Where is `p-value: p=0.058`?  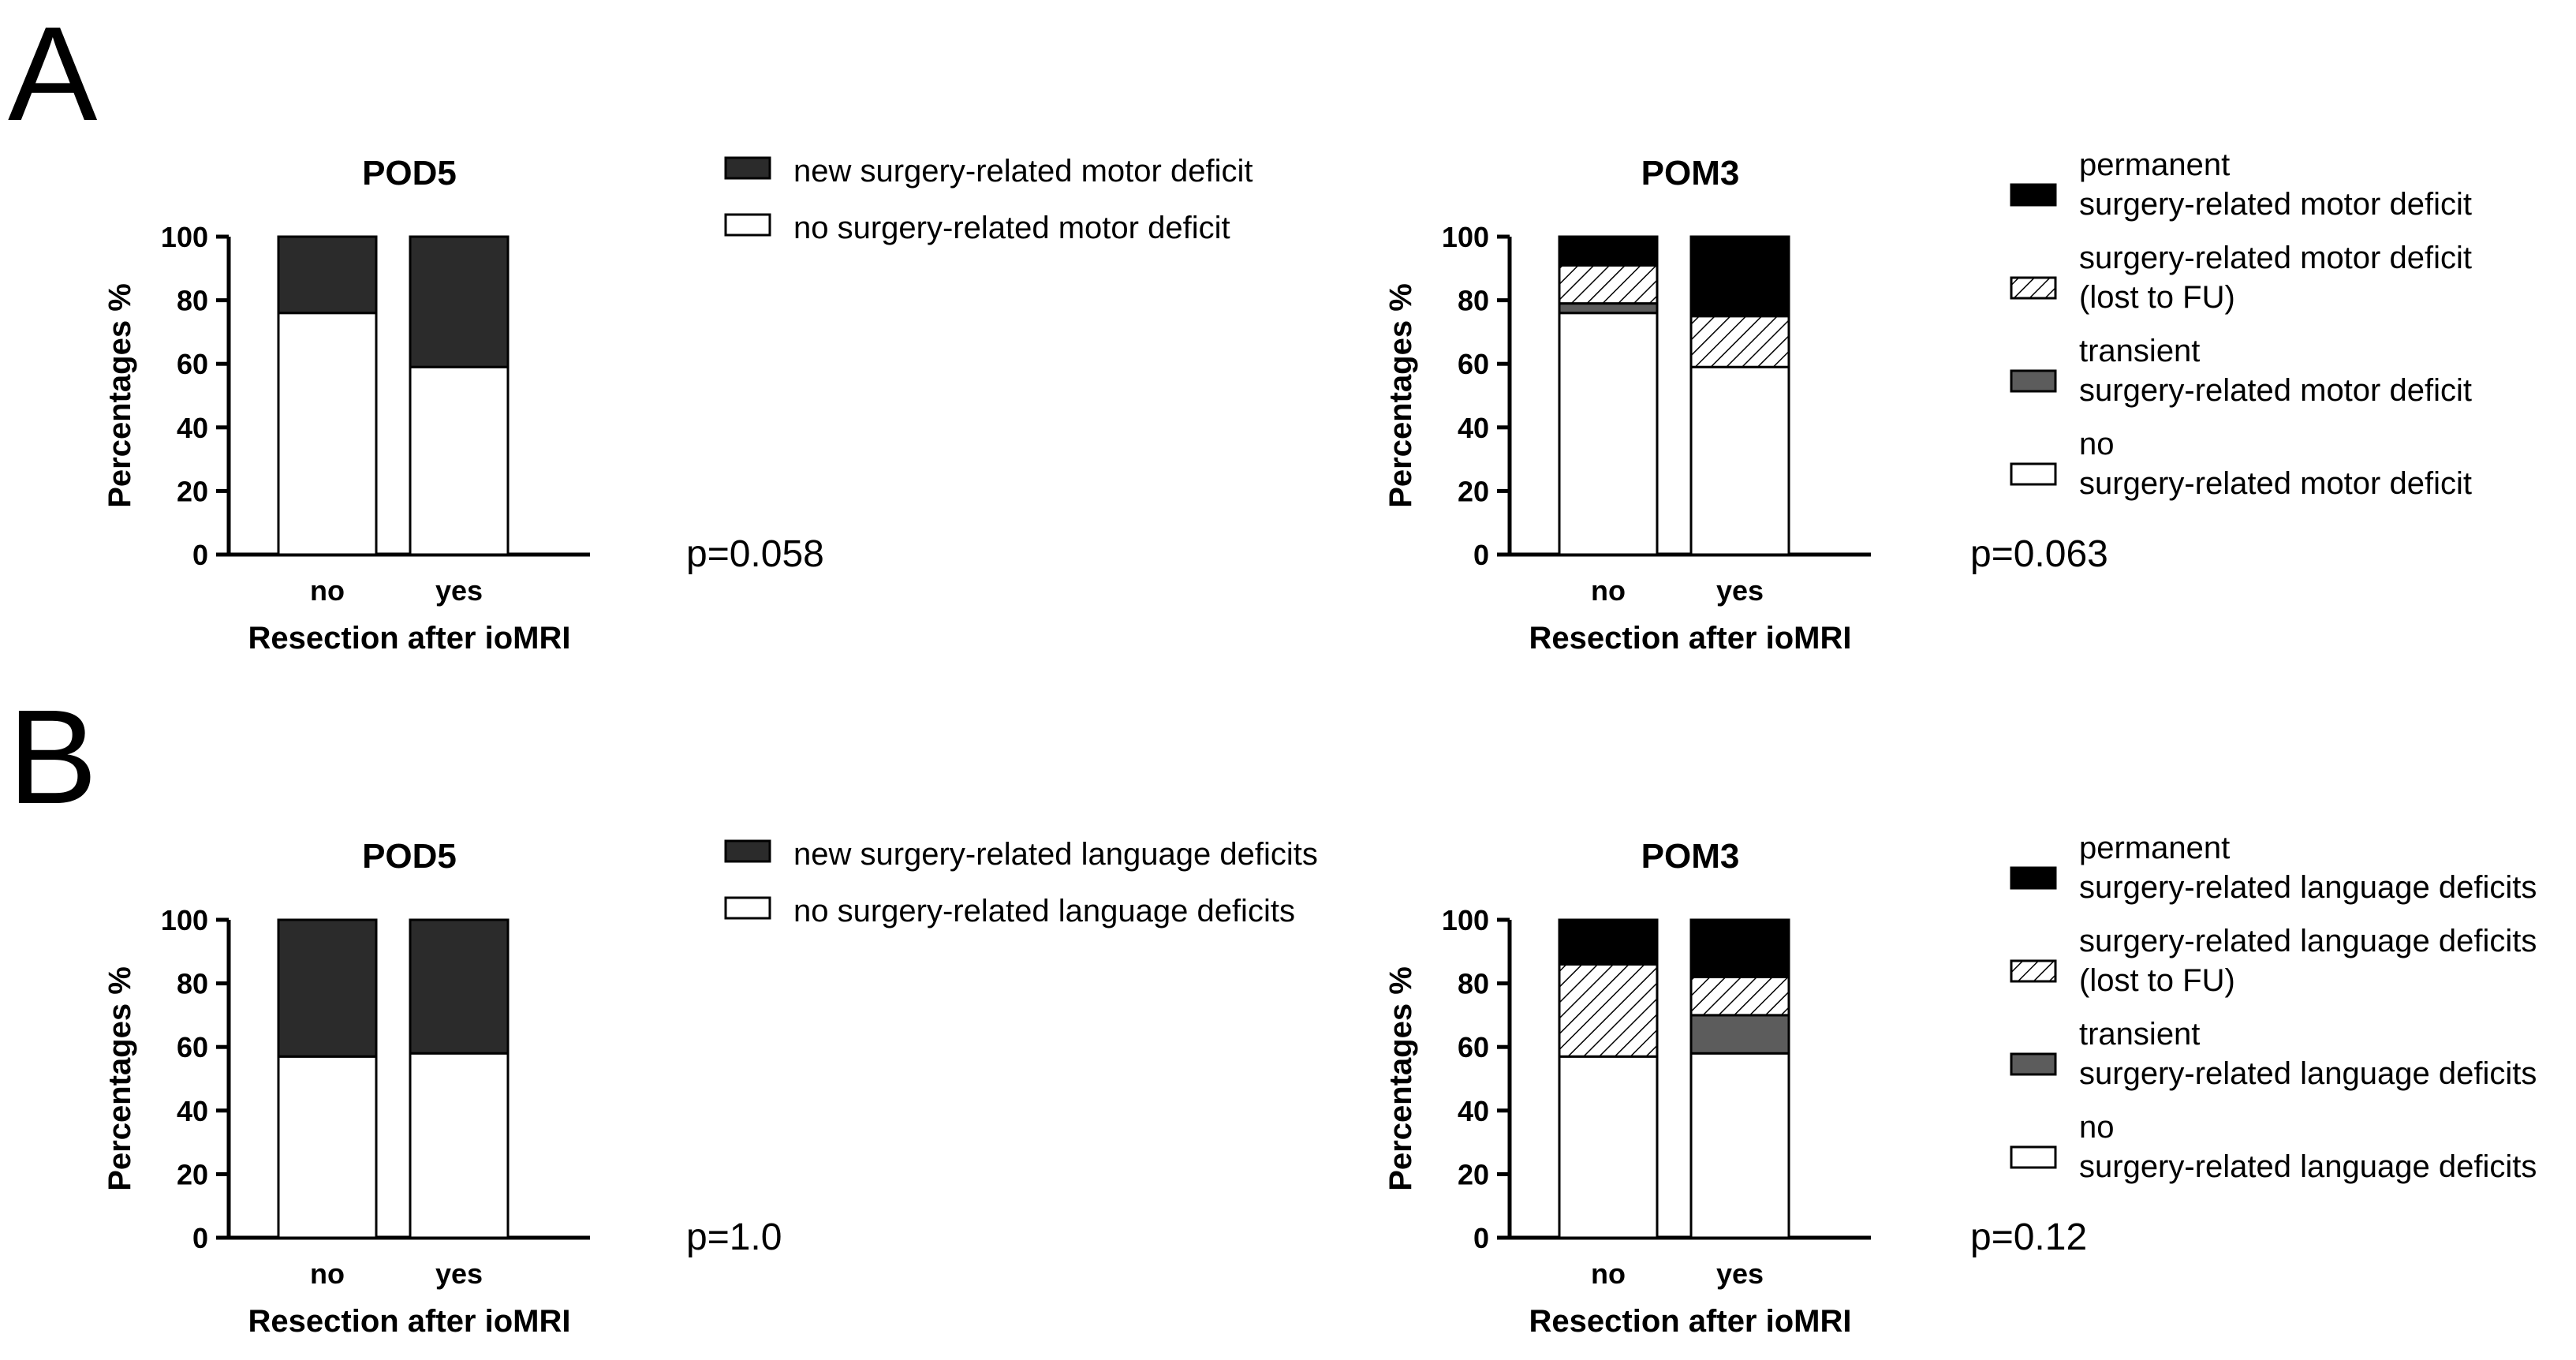
p-value: p=0.058 is located at coordinates (755, 554).